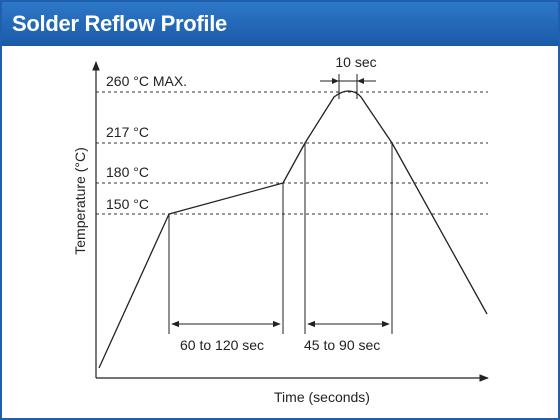 This screenshot has height=420, width=560. Describe the element at coordinates (127, 172) in the screenshot. I see `t180-label: 180 °C` at that location.